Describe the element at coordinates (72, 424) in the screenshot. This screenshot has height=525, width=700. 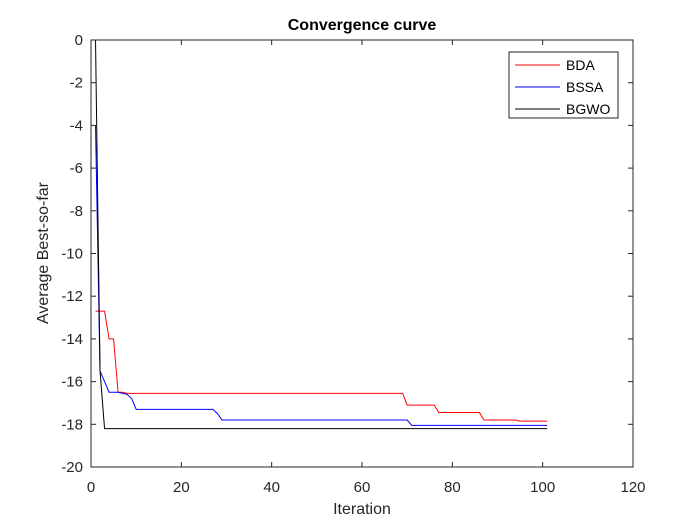
I see `y-tick-label: -18` at that location.